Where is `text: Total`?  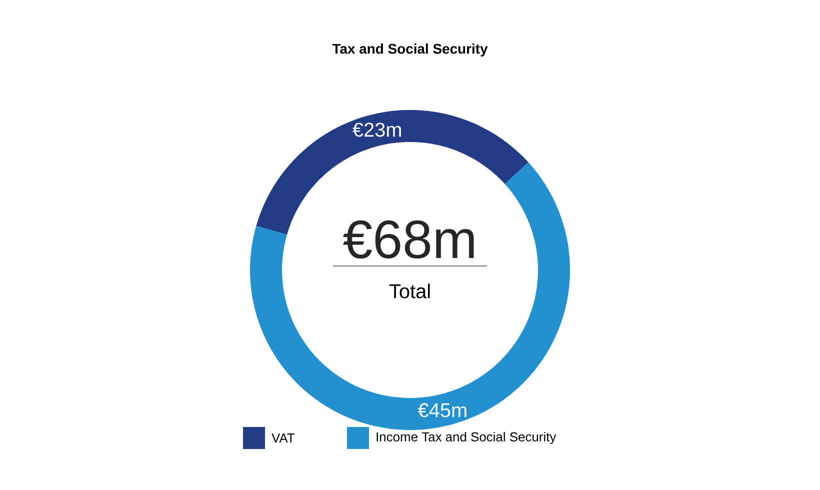
text: Total is located at coordinates (409, 291).